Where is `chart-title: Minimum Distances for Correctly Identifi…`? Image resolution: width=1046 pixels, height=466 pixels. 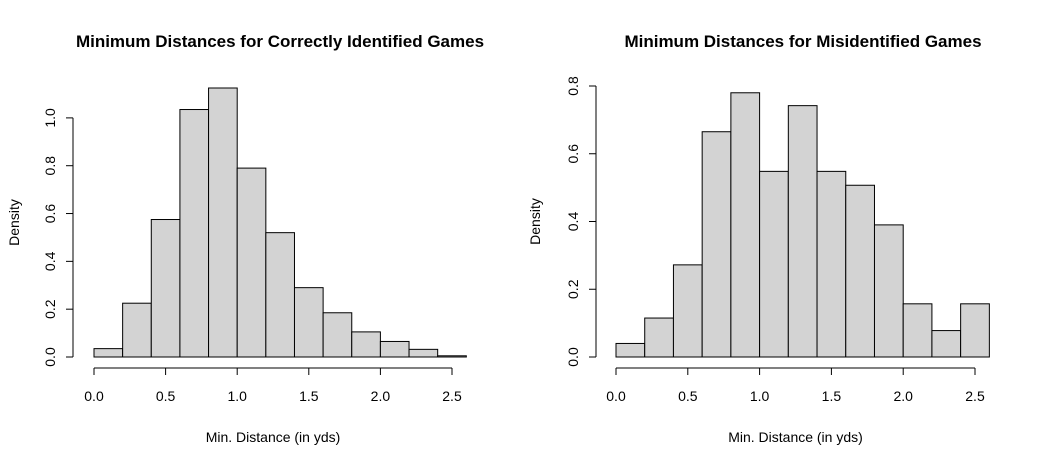 chart-title: Minimum Distances for Correctly Identifi… is located at coordinates (280, 41).